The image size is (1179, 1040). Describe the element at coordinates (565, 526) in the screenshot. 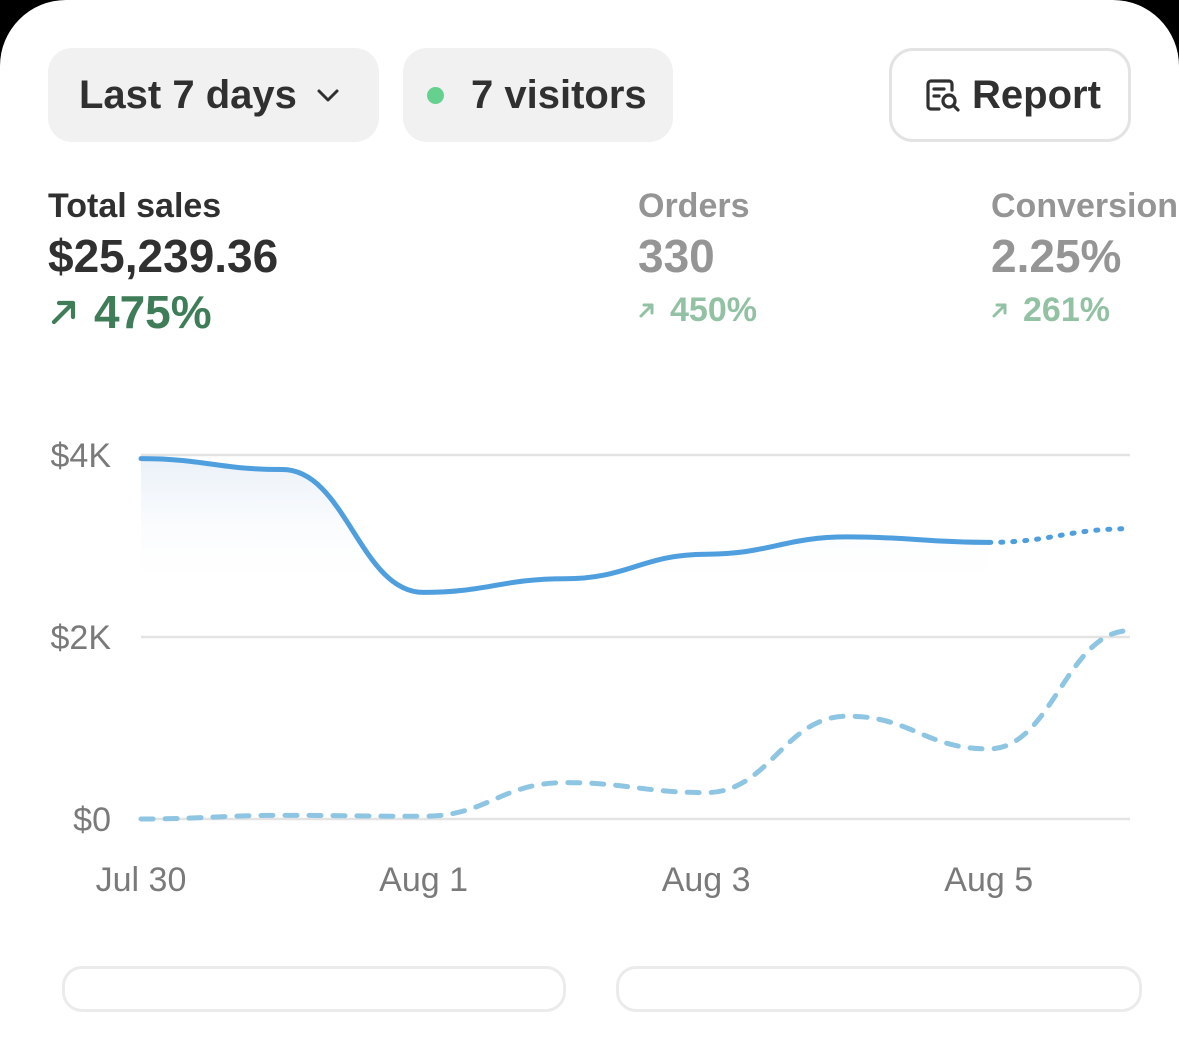

I see `series-area` at that location.